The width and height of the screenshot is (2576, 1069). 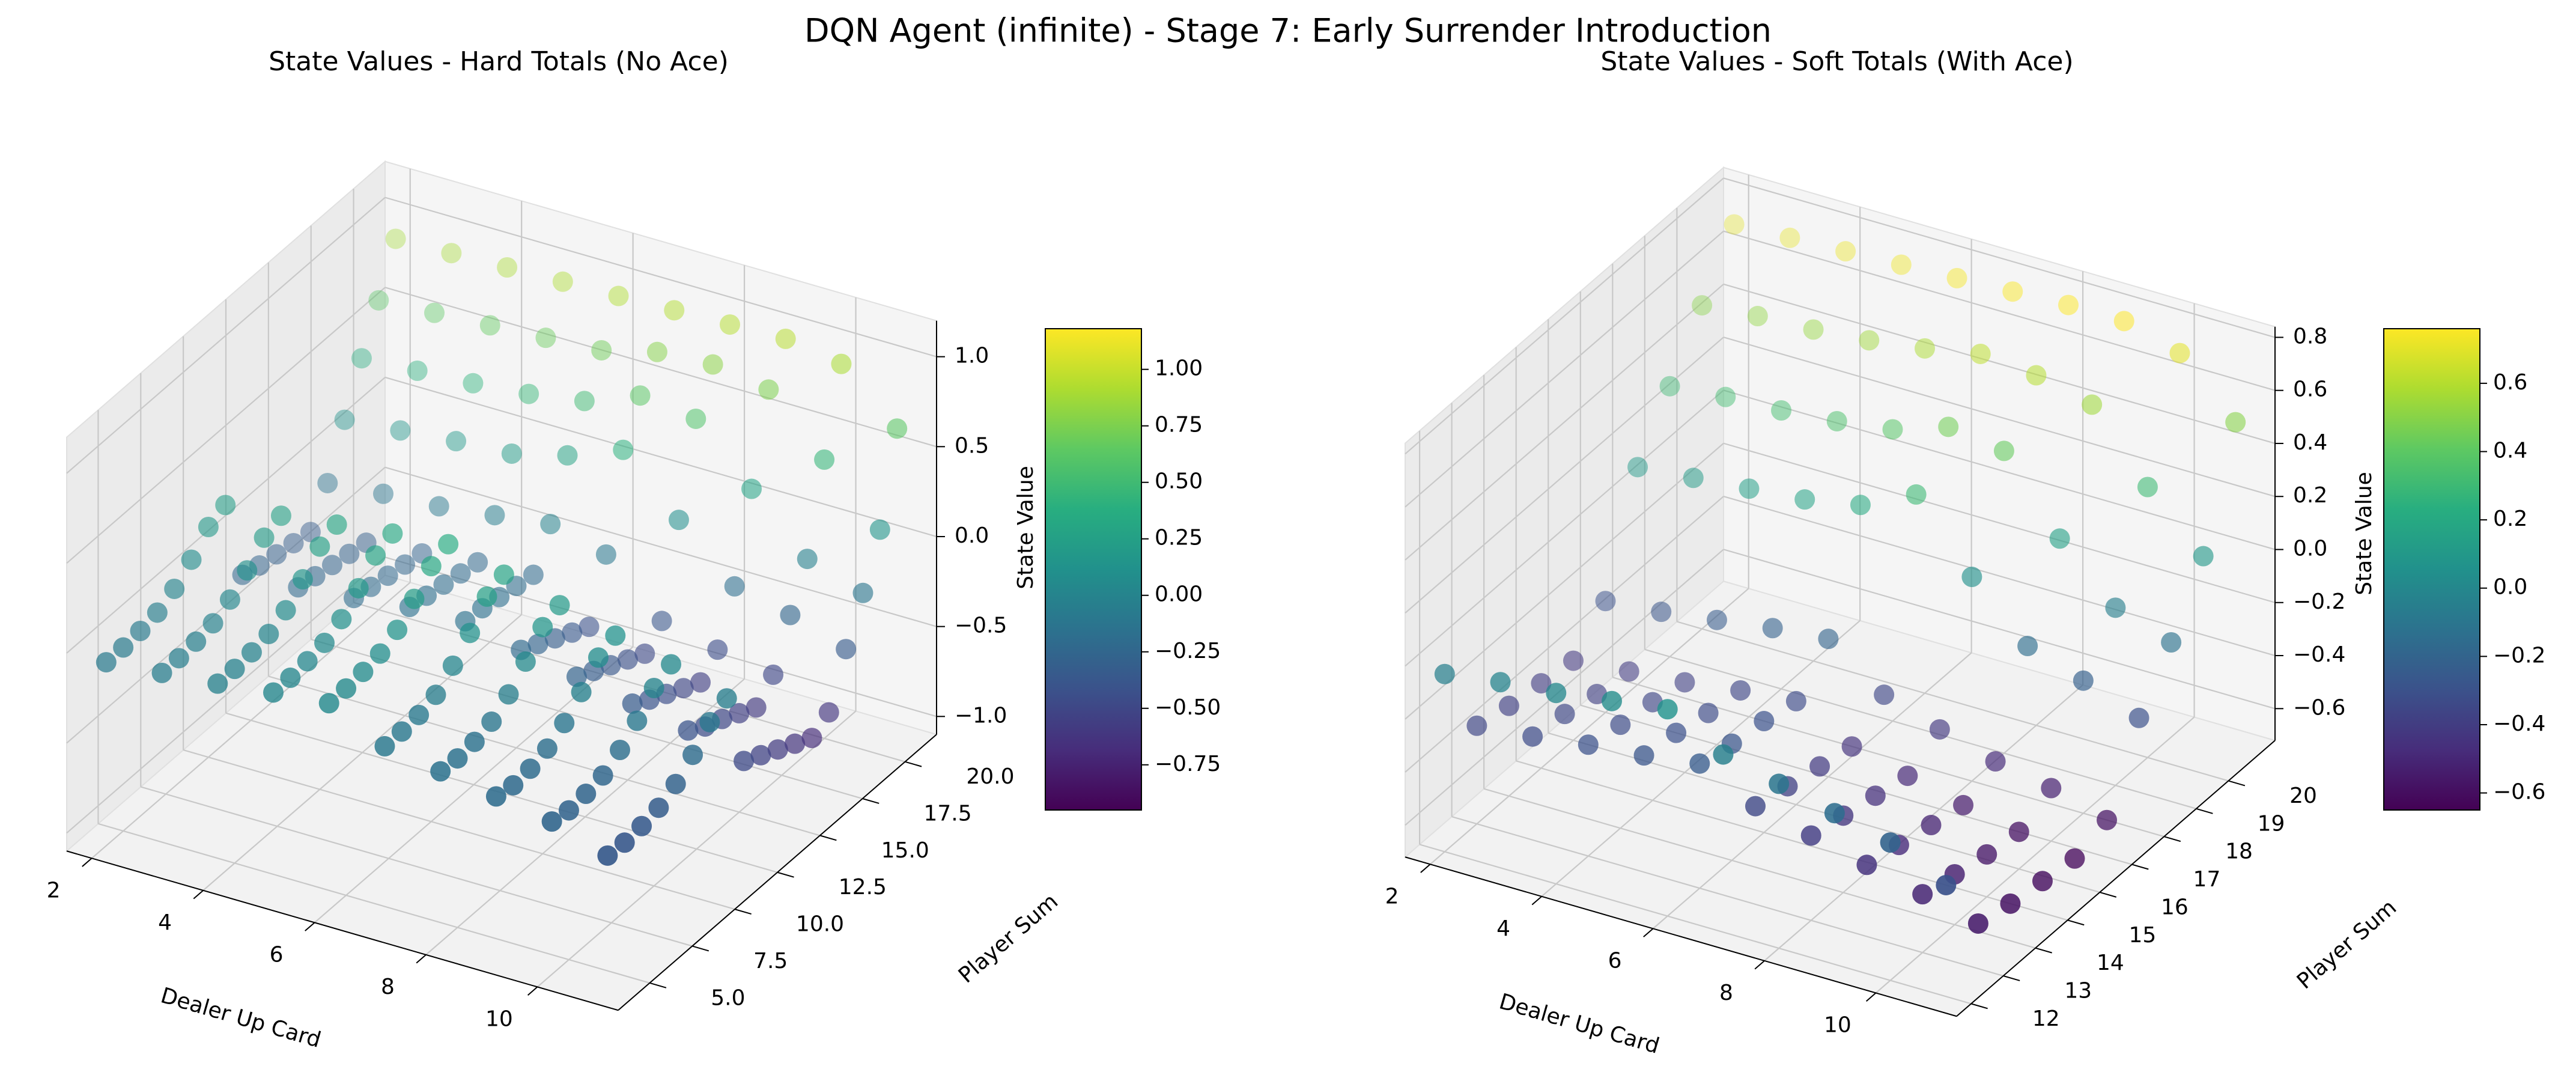 What do you see at coordinates (981, 716) in the screenshot?
I see `z-tick-label: −1.0` at bounding box center [981, 716].